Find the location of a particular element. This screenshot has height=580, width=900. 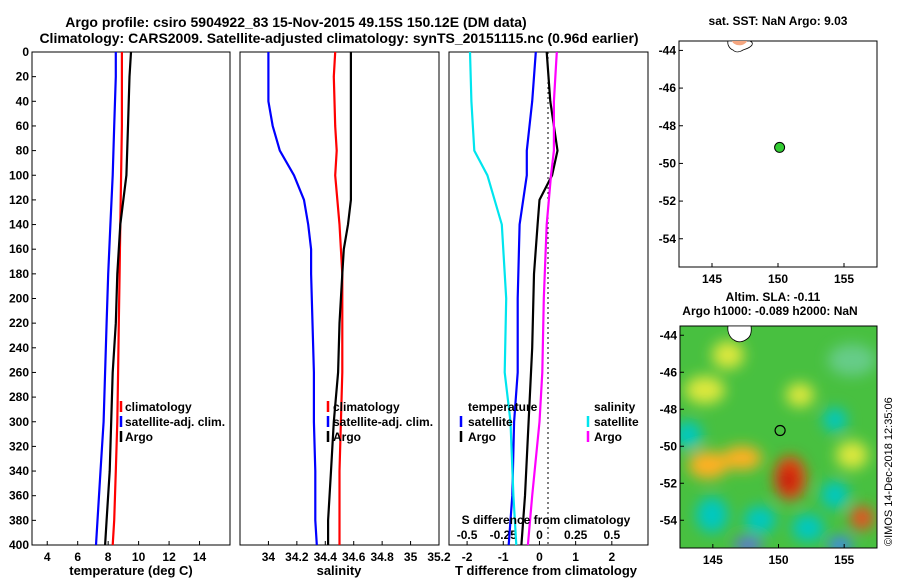

depth-tick-label: 400 is located at coordinates (19, 545).